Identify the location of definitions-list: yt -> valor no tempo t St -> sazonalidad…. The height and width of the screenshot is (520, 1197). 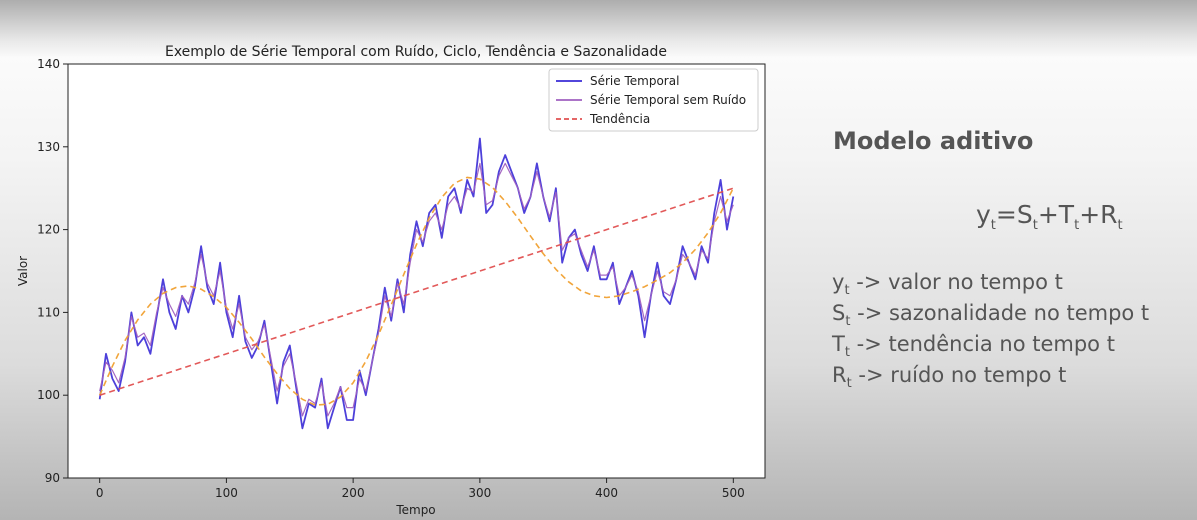
(990, 332).